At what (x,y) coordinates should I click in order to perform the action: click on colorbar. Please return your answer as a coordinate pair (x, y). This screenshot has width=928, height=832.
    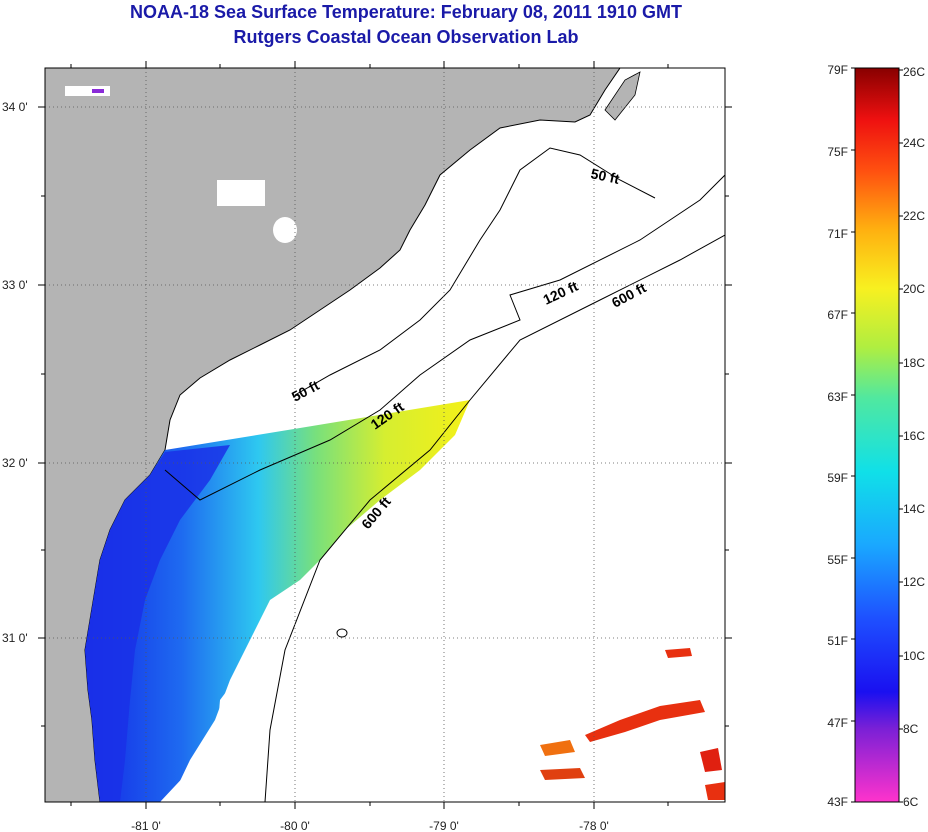
    Looking at the image, I should click on (877, 435).